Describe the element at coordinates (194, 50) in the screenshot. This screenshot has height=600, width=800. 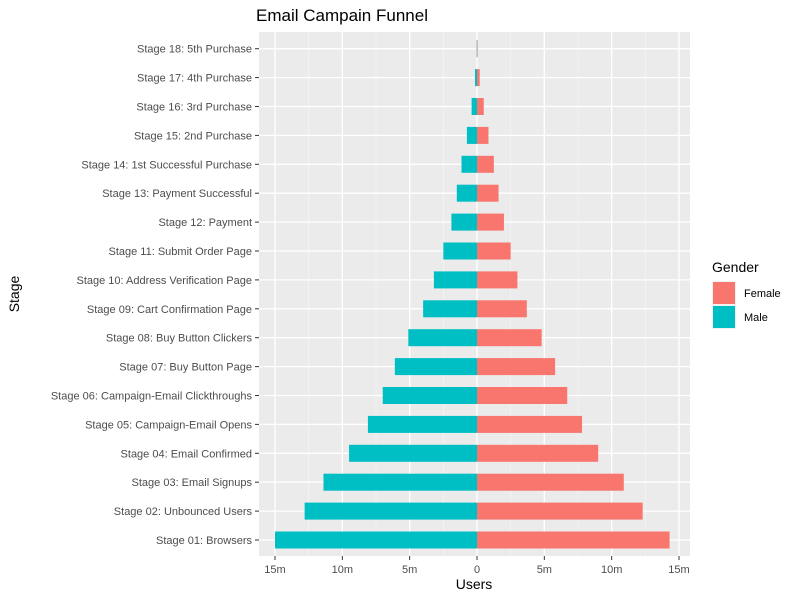
I see `y-tick-label: Stage 18: 5th Purchase` at that location.